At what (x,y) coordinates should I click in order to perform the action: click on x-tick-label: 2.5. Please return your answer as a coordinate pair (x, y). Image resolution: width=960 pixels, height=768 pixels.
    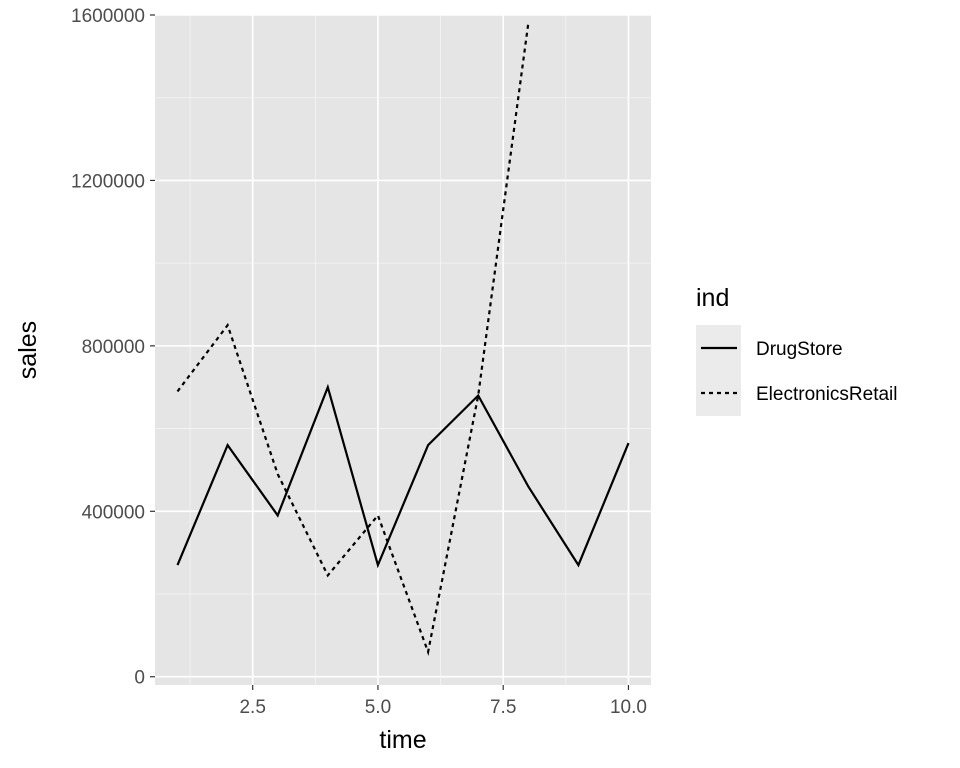
    Looking at the image, I should click on (252, 707).